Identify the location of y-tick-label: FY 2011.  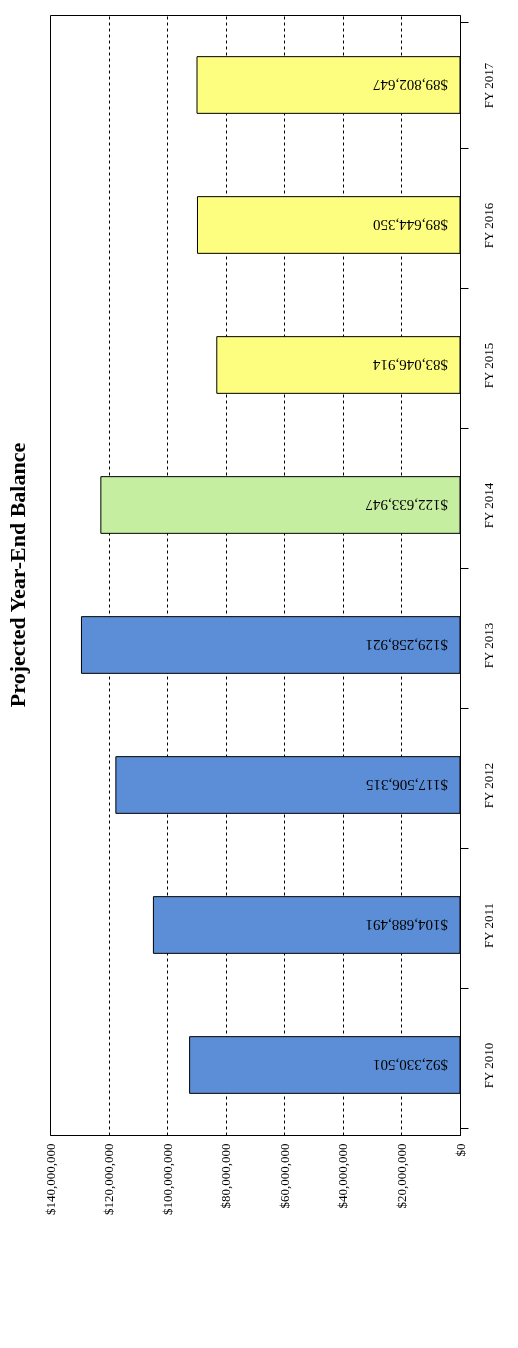
(488, 925).